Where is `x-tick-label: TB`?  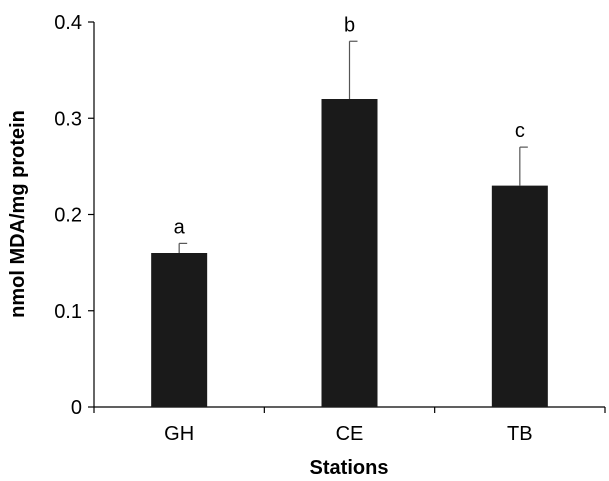 x-tick-label: TB is located at coordinates (520, 434).